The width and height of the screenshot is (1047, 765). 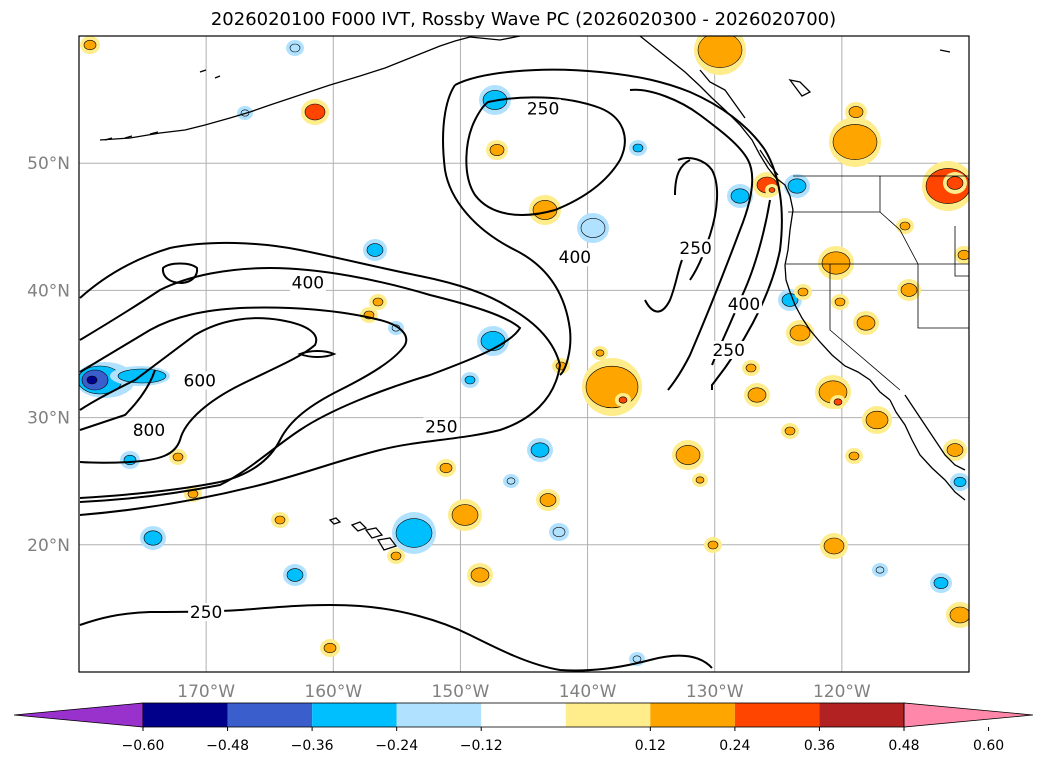 What do you see at coordinates (48, 419) in the screenshot?
I see `lat-tick-label: 30°N` at bounding box center [48, 419].